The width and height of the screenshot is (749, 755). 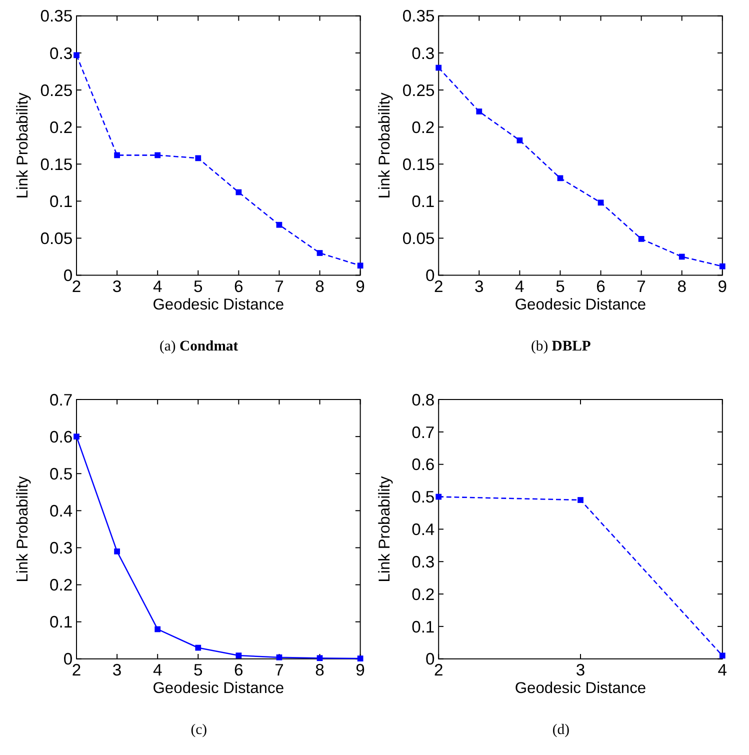 What do you see at coordinates (561, 346) in the screenshot?
I see `text: (b) DBLP` at bounding box center [561, 346].